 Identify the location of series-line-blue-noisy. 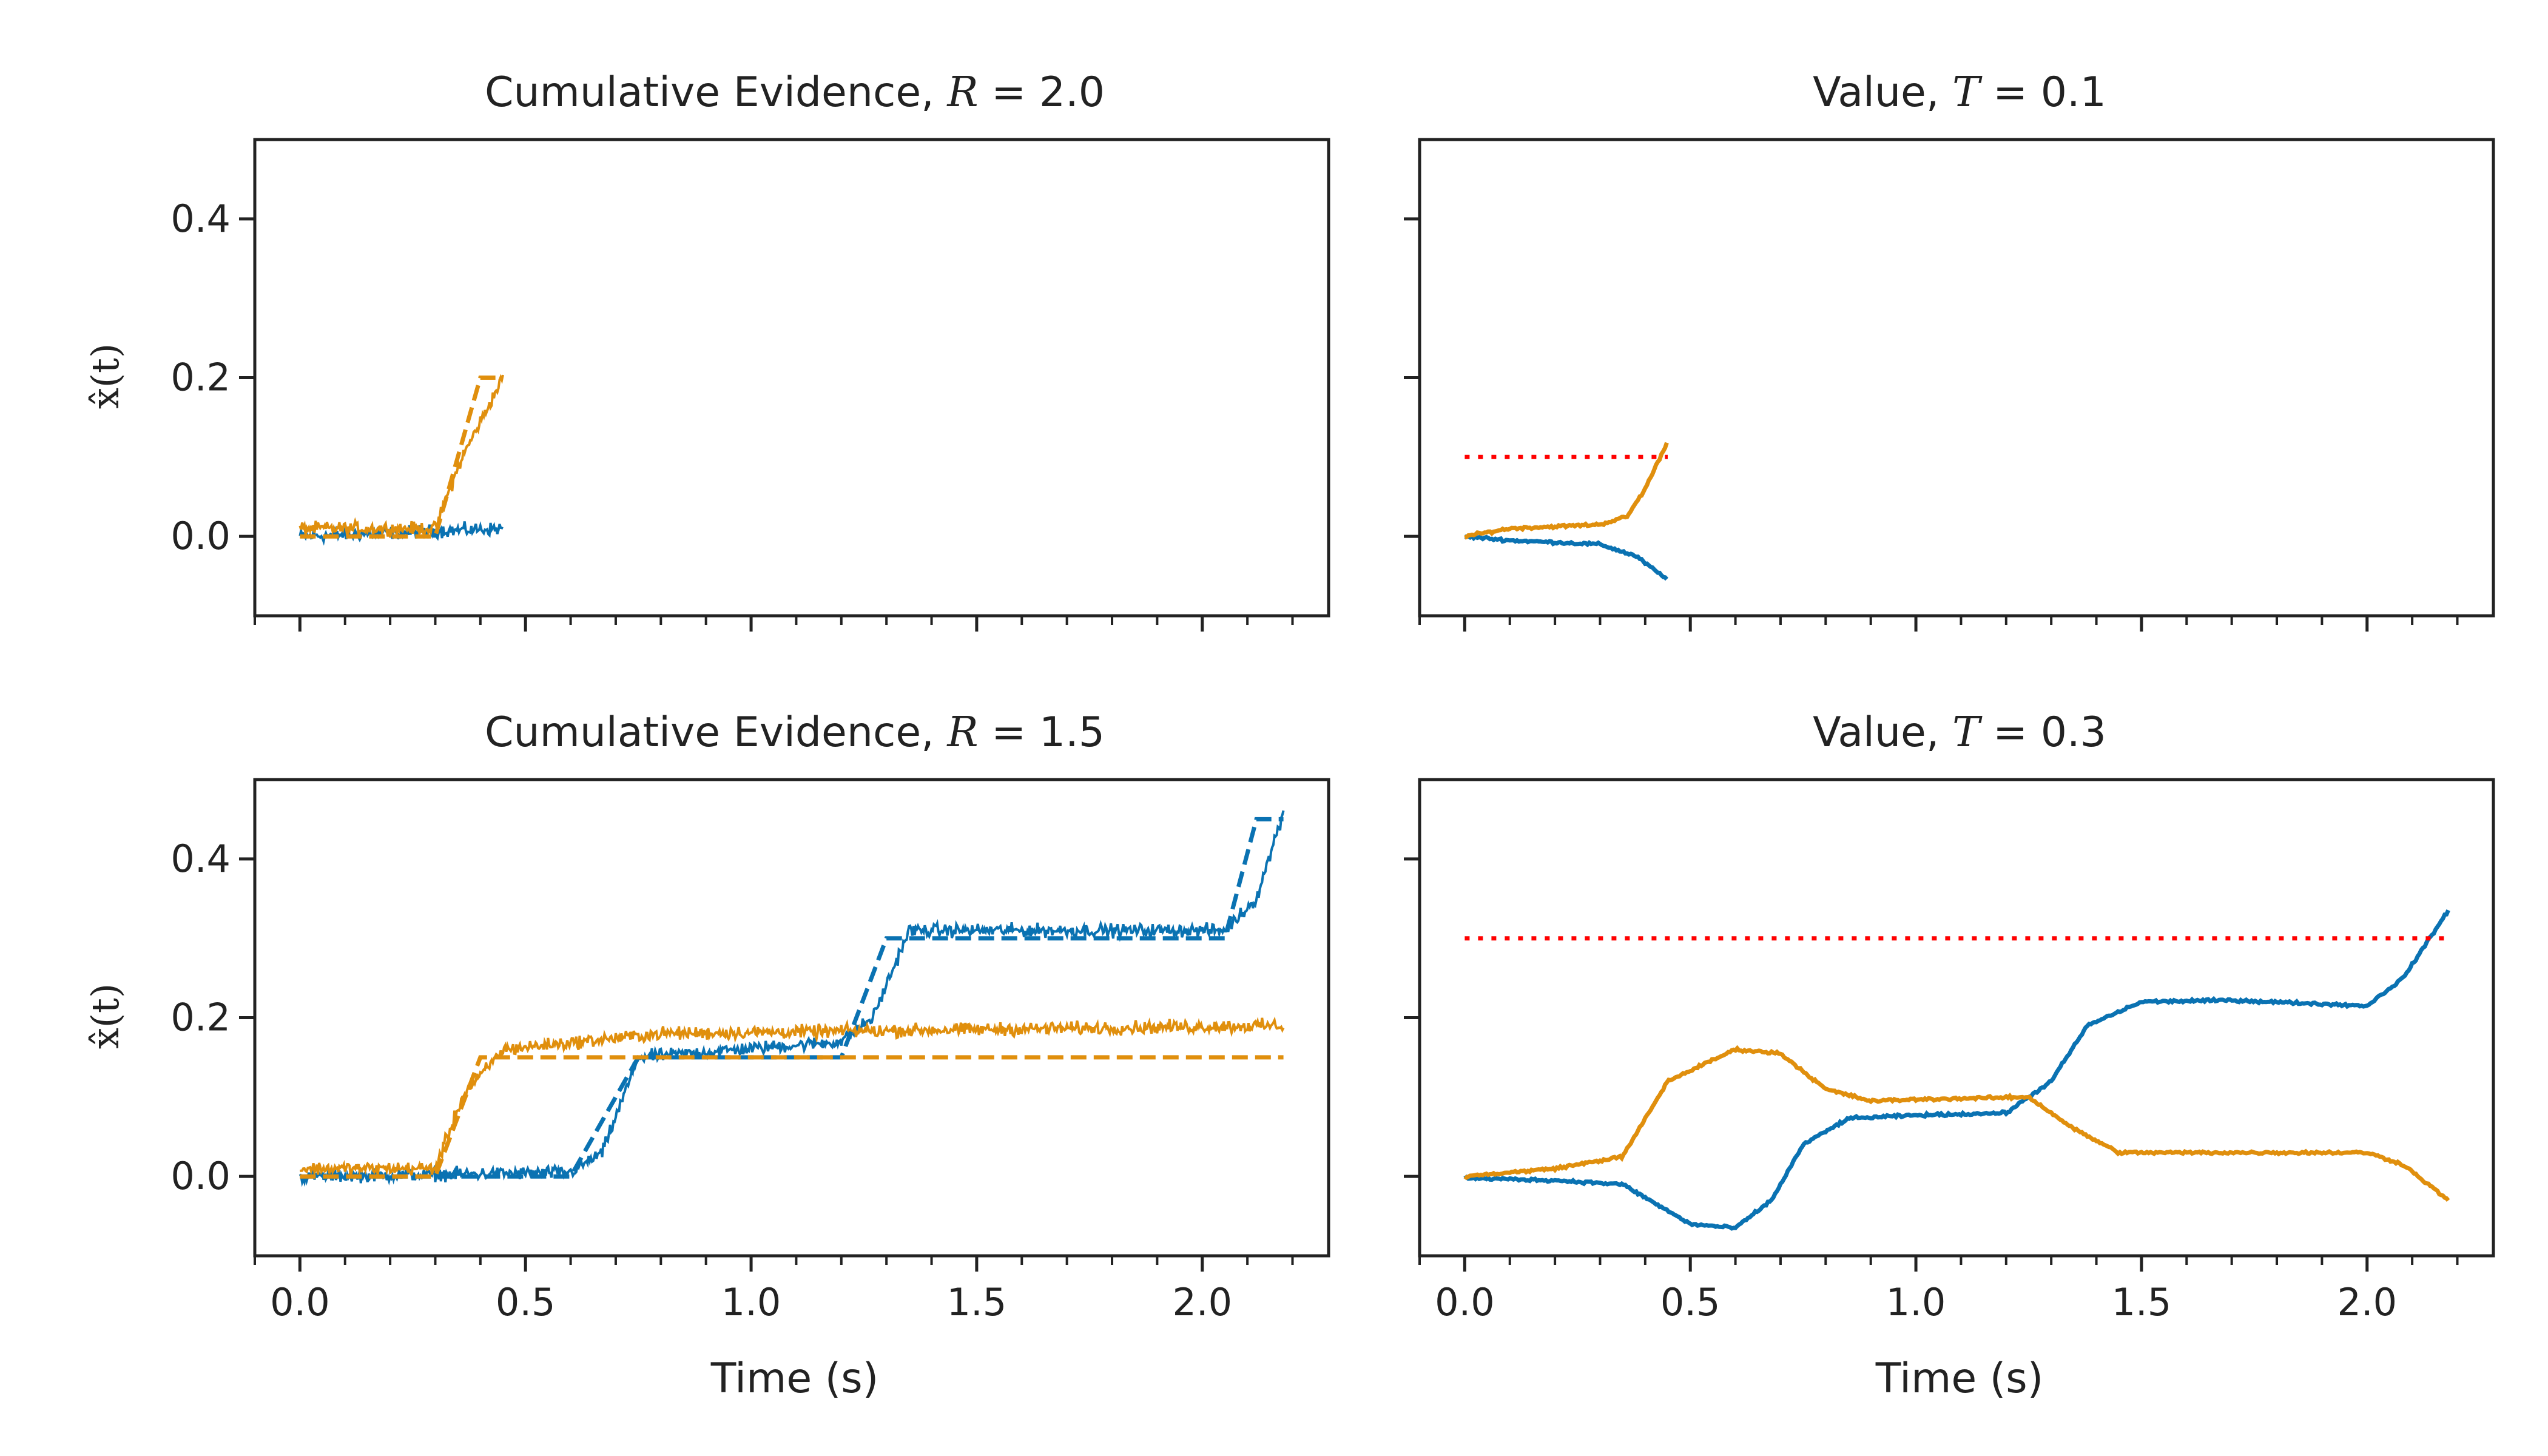
(791, 998).